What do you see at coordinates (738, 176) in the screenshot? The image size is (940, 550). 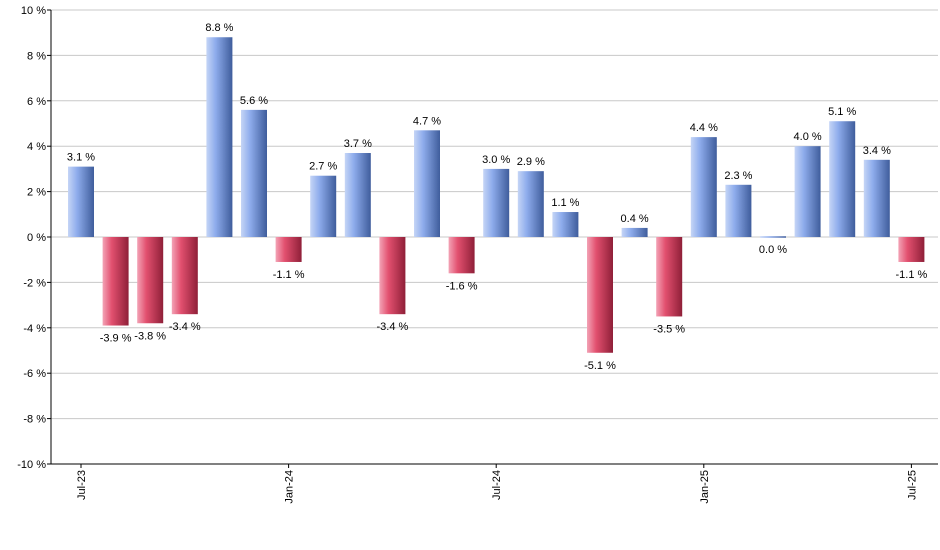 I see `data-label: 2.3 %` at bounding box center [738, 176].